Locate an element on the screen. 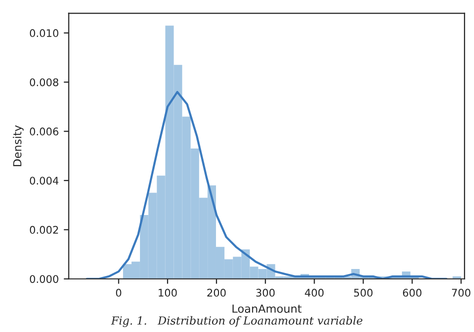 Image resolution: width=474 pixels, height=332 pixels. y-tick-label: 0.004 is located at coordinates (44, 180).